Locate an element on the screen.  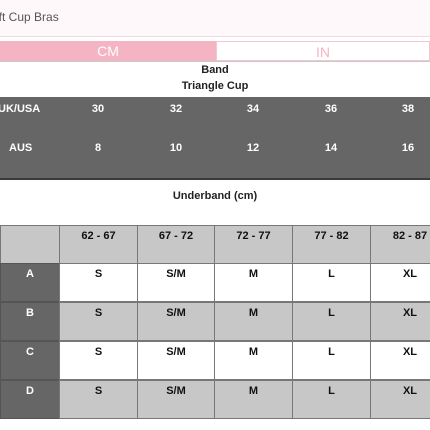
page-title: oft Cup Bras is located at coordinates (29, 17).